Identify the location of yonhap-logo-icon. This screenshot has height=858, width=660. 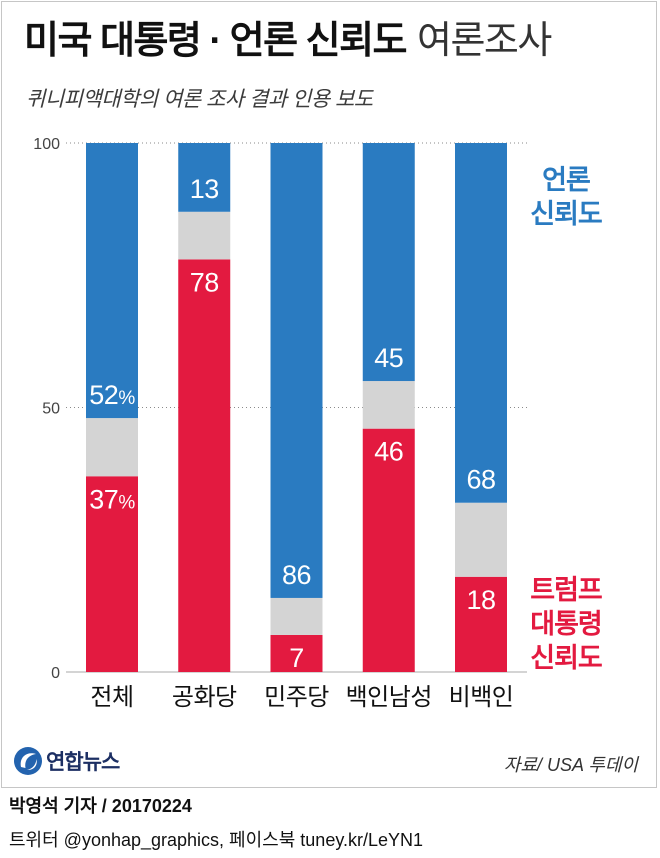
(28, 761).